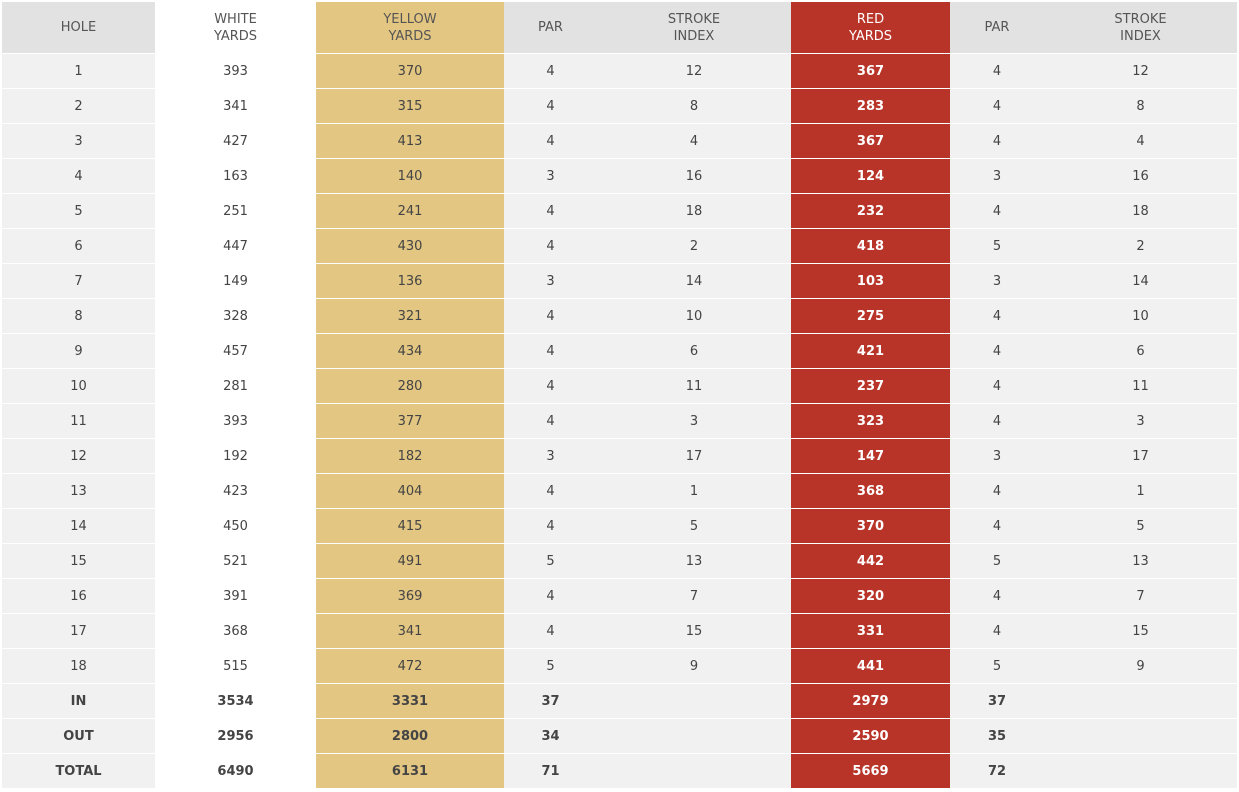 The width and height of the screenshot is (1239, 792). I want to click on cell: 331, so click(870, 631).